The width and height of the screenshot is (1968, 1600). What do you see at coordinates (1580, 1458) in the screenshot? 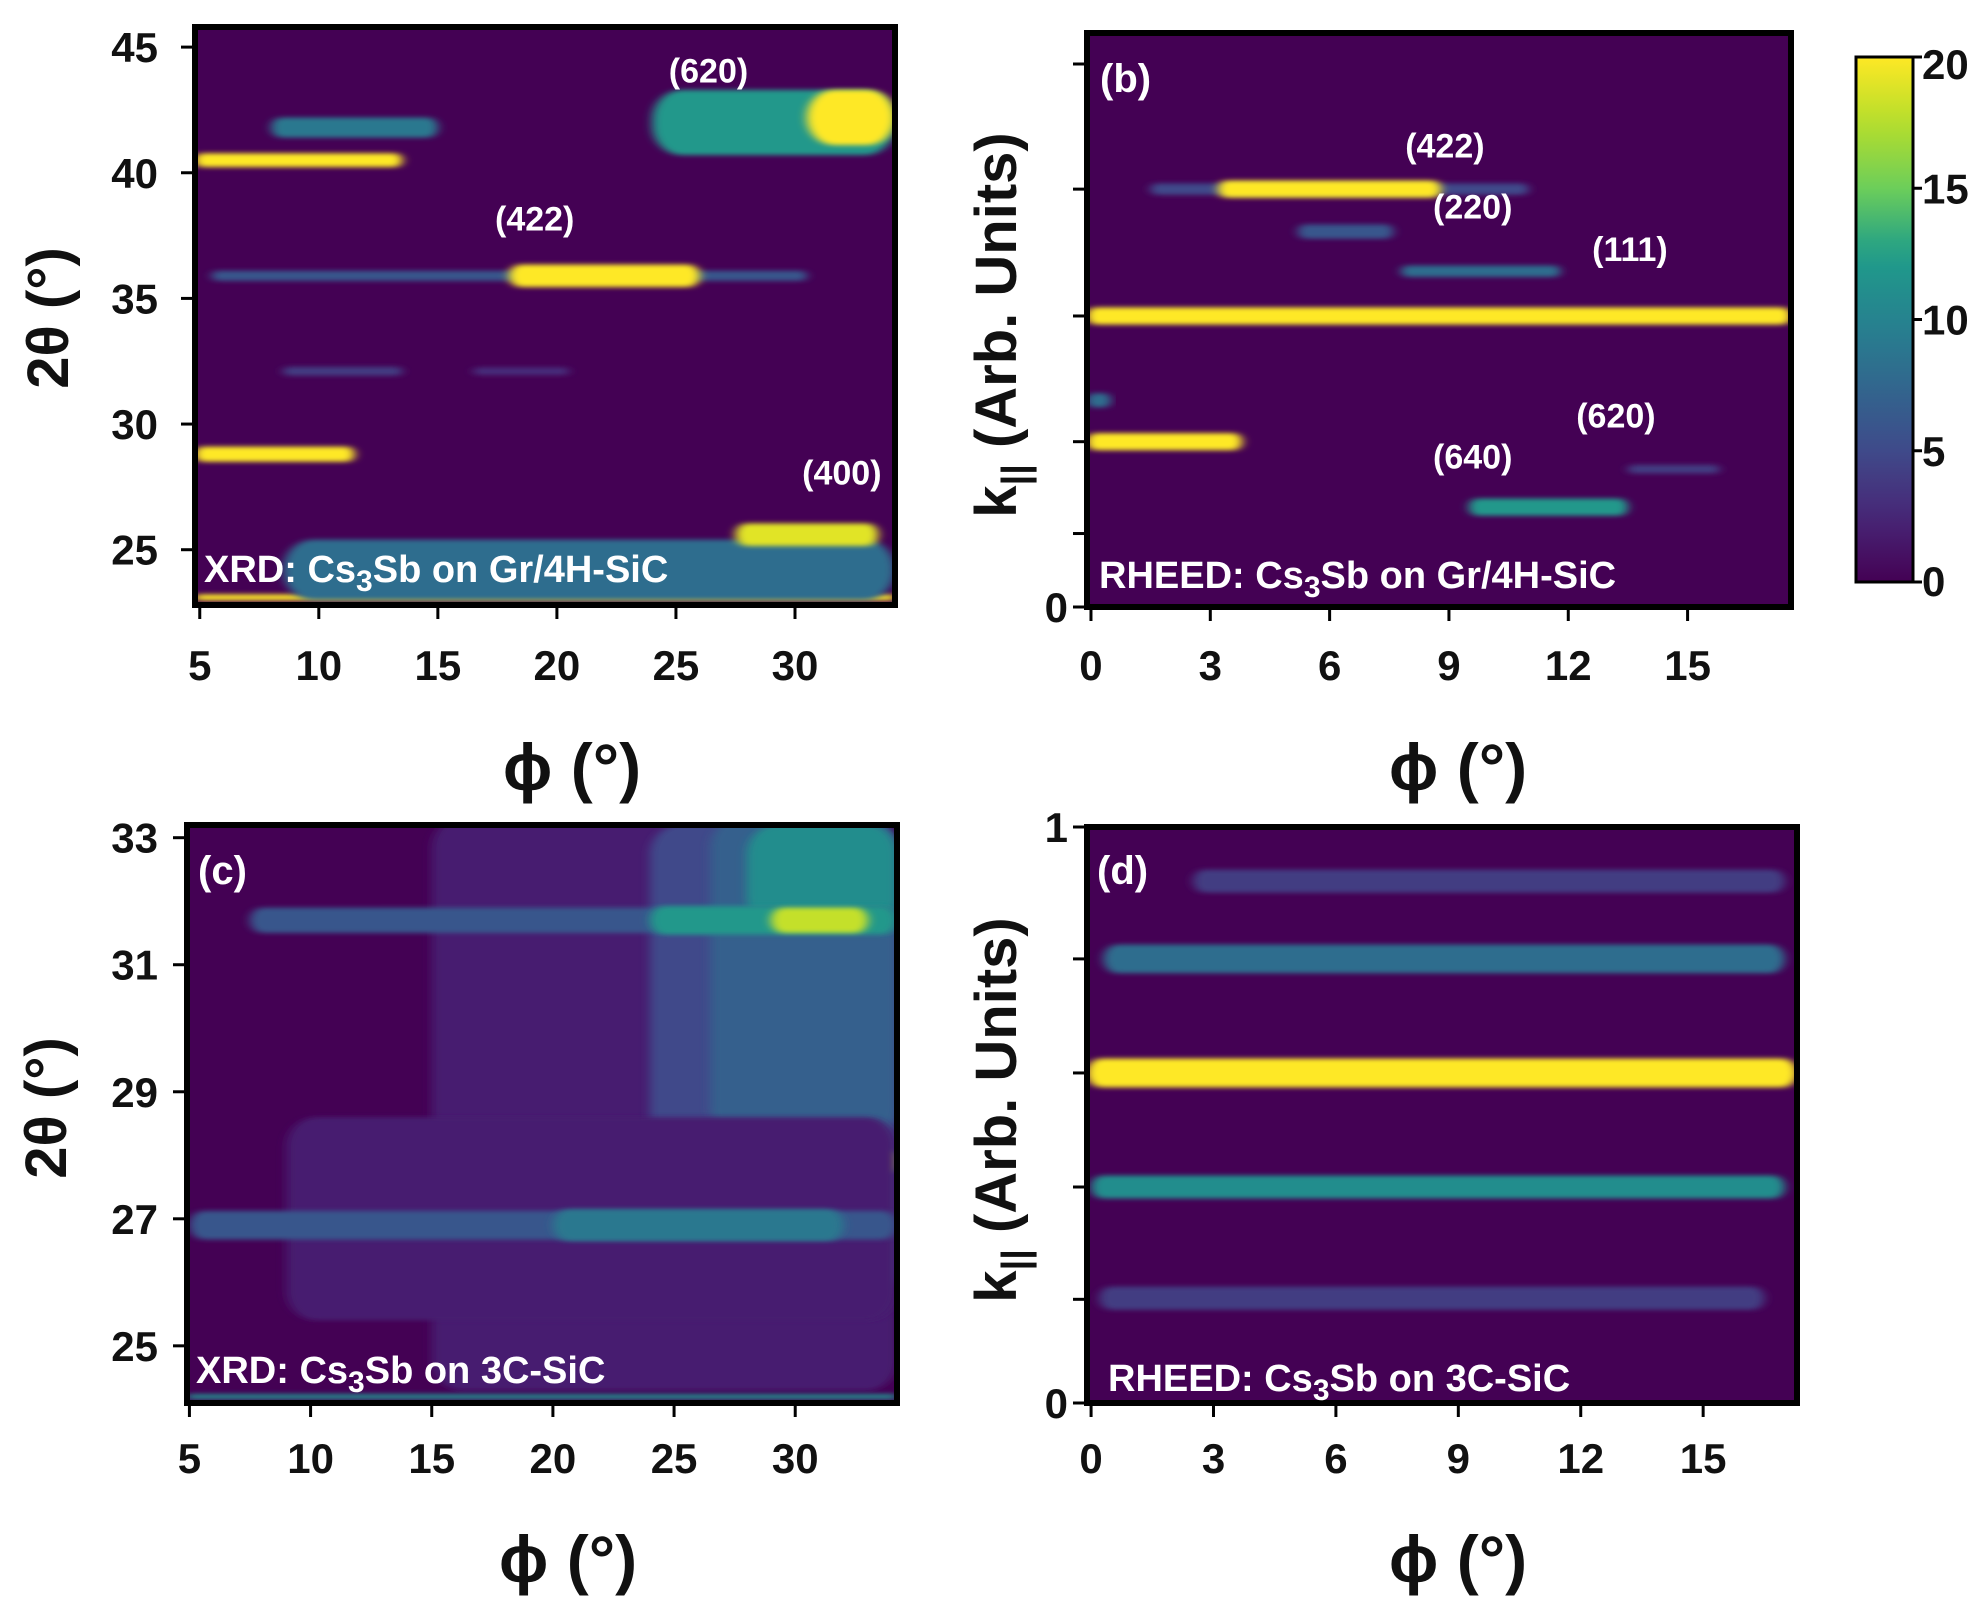
I see `x-tick-label: 12` at bounding box center [1580, 1458].